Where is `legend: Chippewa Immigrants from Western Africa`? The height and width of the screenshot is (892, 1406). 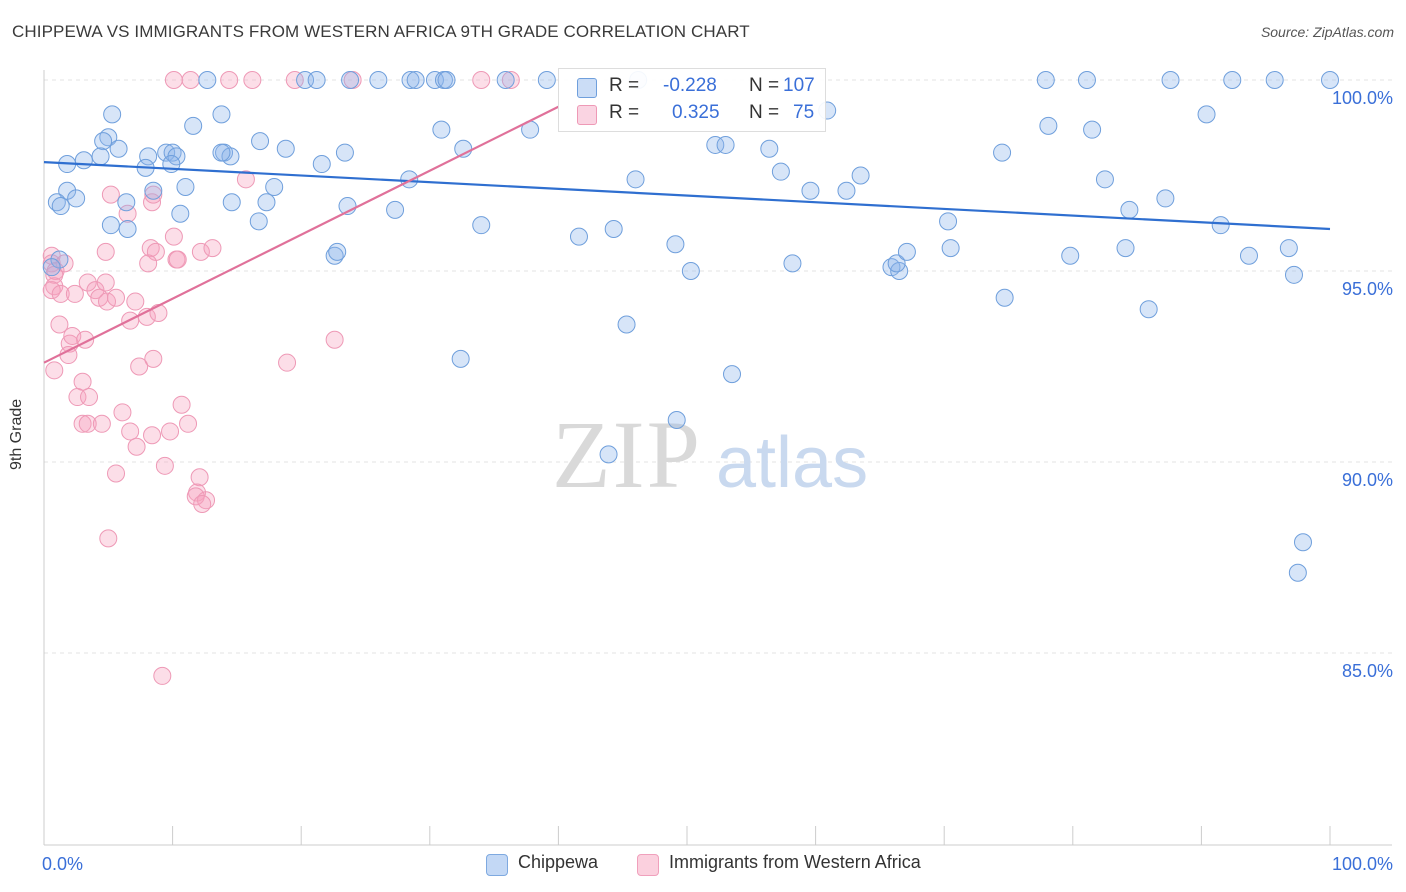
legend: Chippewa Immigrants from Western Africa is located at coordinates (703, 864).